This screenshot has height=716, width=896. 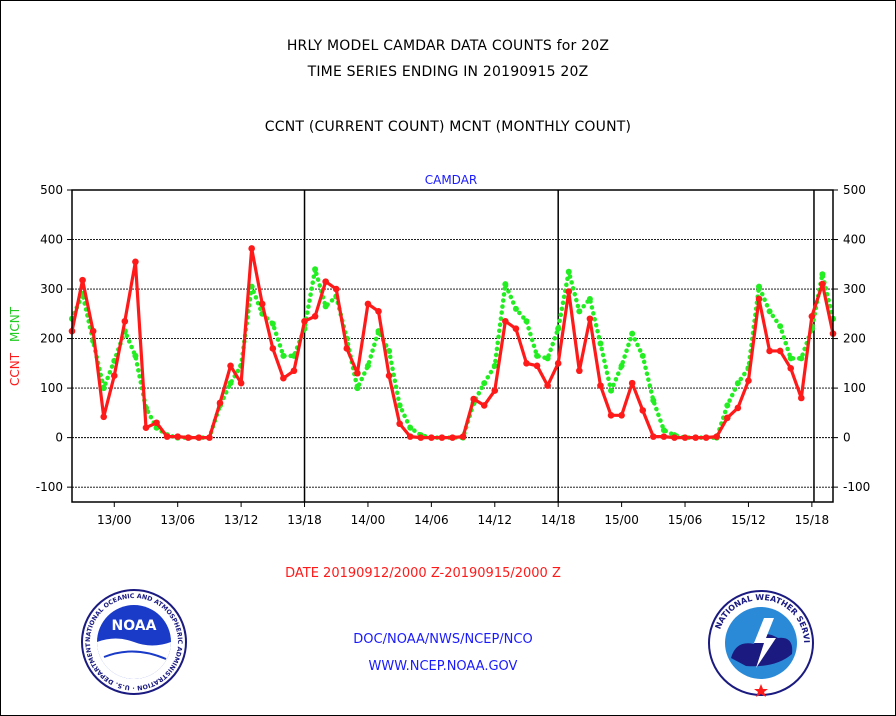 What do you see at coordinates (368, 520) in the screenshot?
I see `x-tick-label: 14/00` at bounding box center [368, 520].